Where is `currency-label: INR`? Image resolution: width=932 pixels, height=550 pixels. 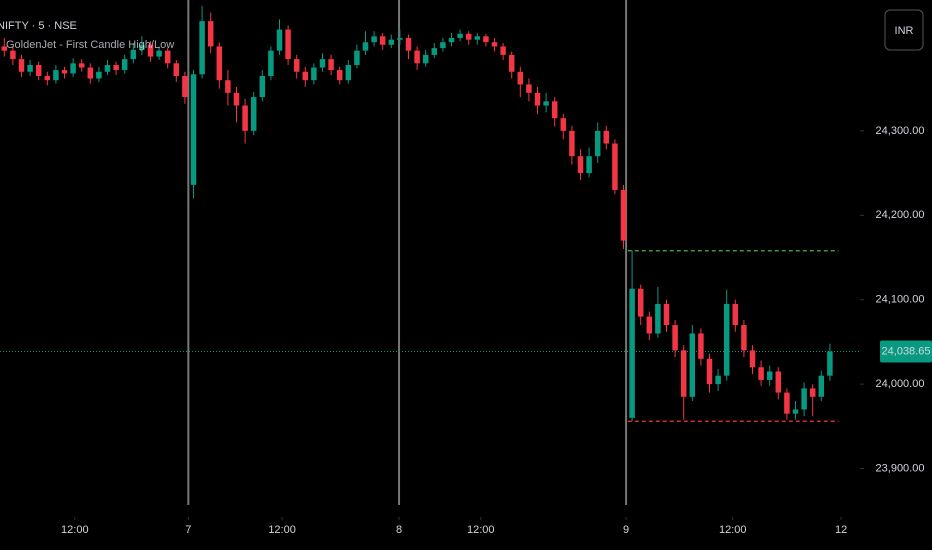 currency-label: INR is located at coordinates (904, 31).